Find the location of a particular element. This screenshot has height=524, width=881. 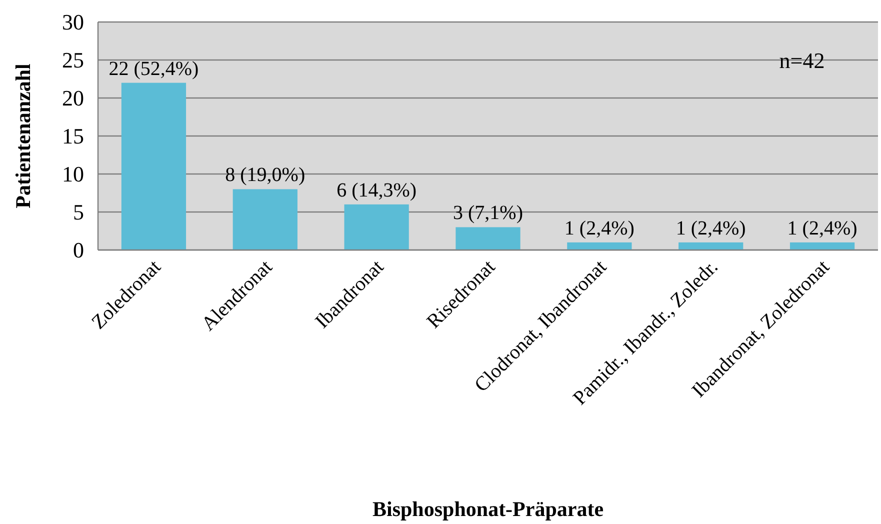

y-tick-label: 20 is located at coordinates (73, 98).